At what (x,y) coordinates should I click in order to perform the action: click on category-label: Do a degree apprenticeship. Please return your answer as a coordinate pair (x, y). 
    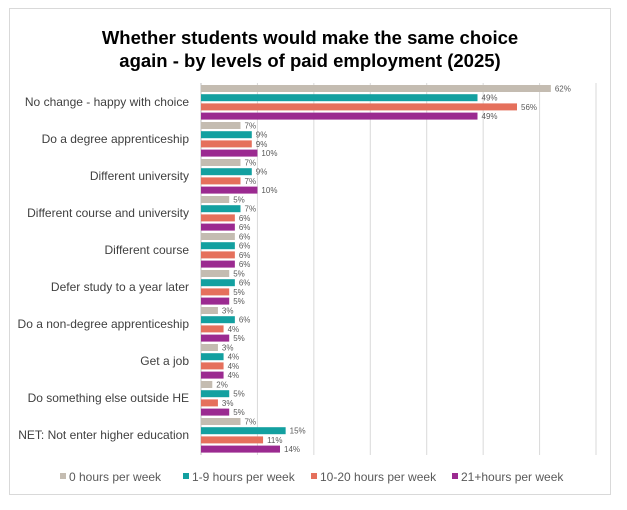
    Looking at the image, I should click on (116, 139).